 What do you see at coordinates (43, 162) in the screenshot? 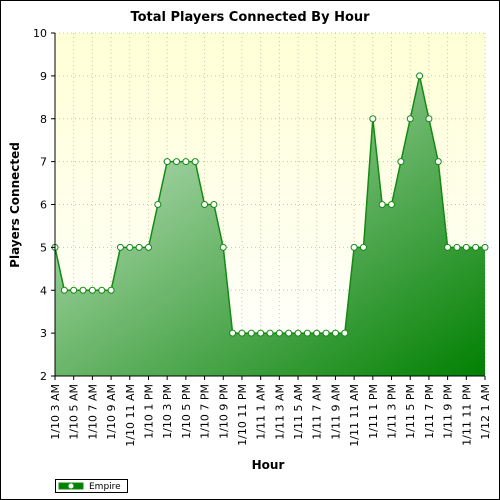
I see `y-tick-label: 7` at bounding box center [43, 162].